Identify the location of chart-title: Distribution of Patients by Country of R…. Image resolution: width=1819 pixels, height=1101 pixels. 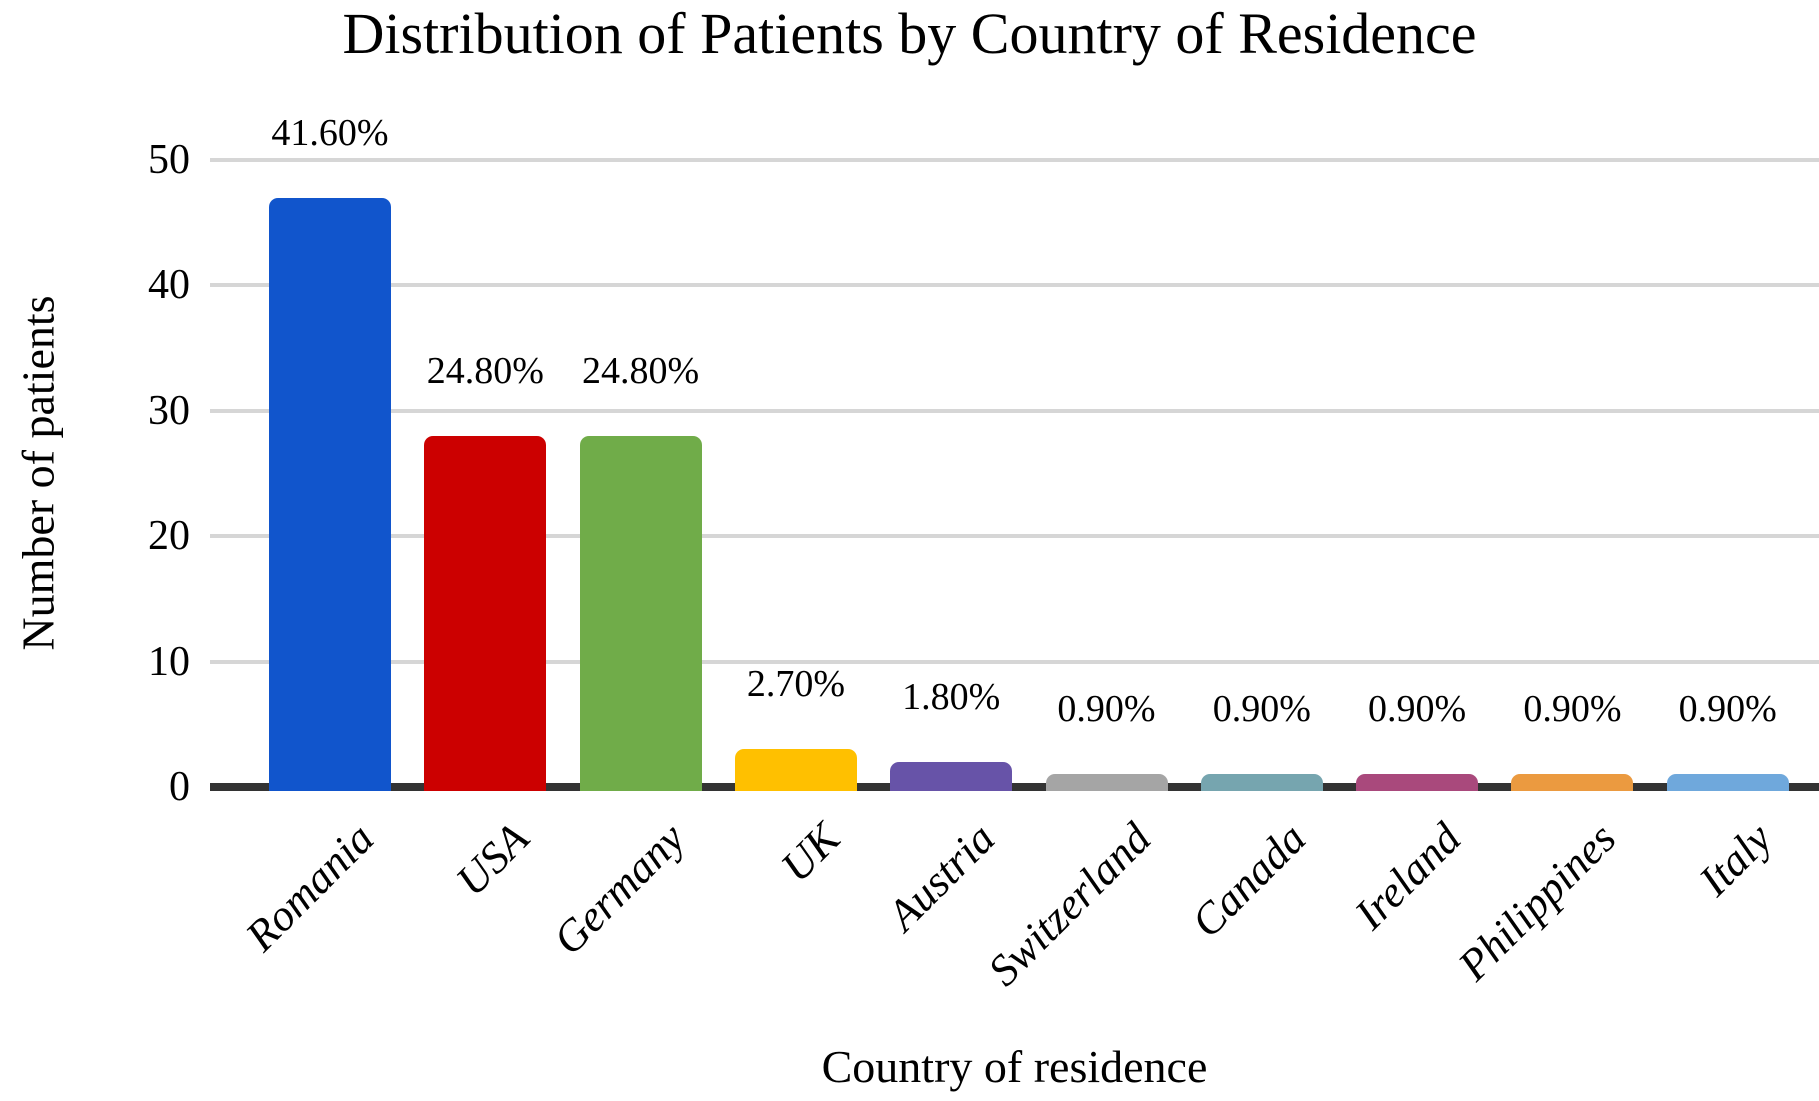
(909, 33).